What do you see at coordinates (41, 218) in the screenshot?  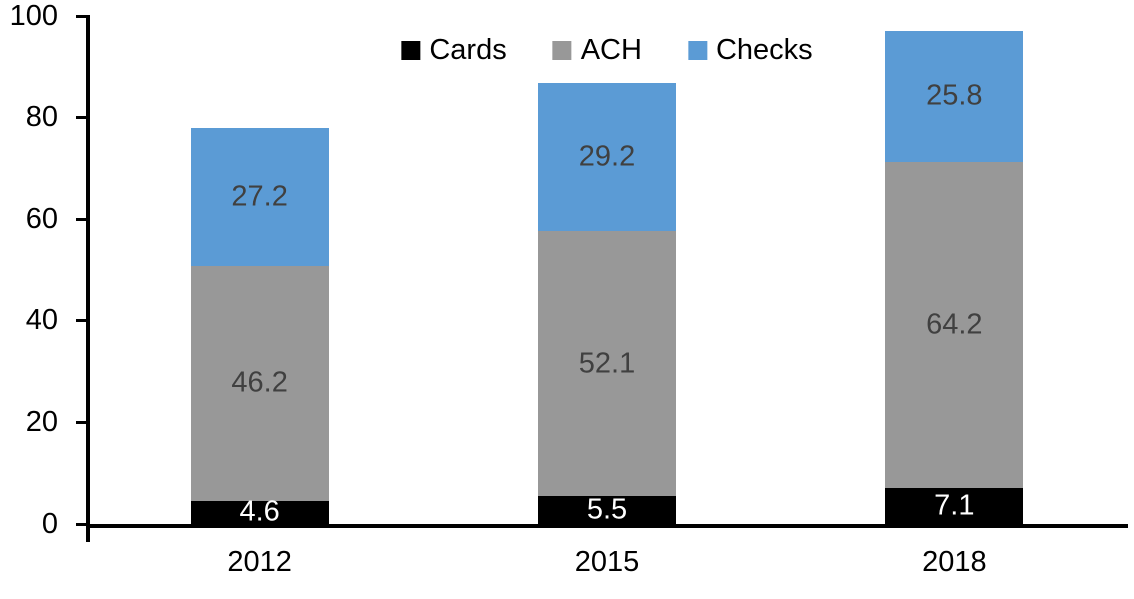 I see `y-axis-tick-label: 60` at bounding box center [41, 218].